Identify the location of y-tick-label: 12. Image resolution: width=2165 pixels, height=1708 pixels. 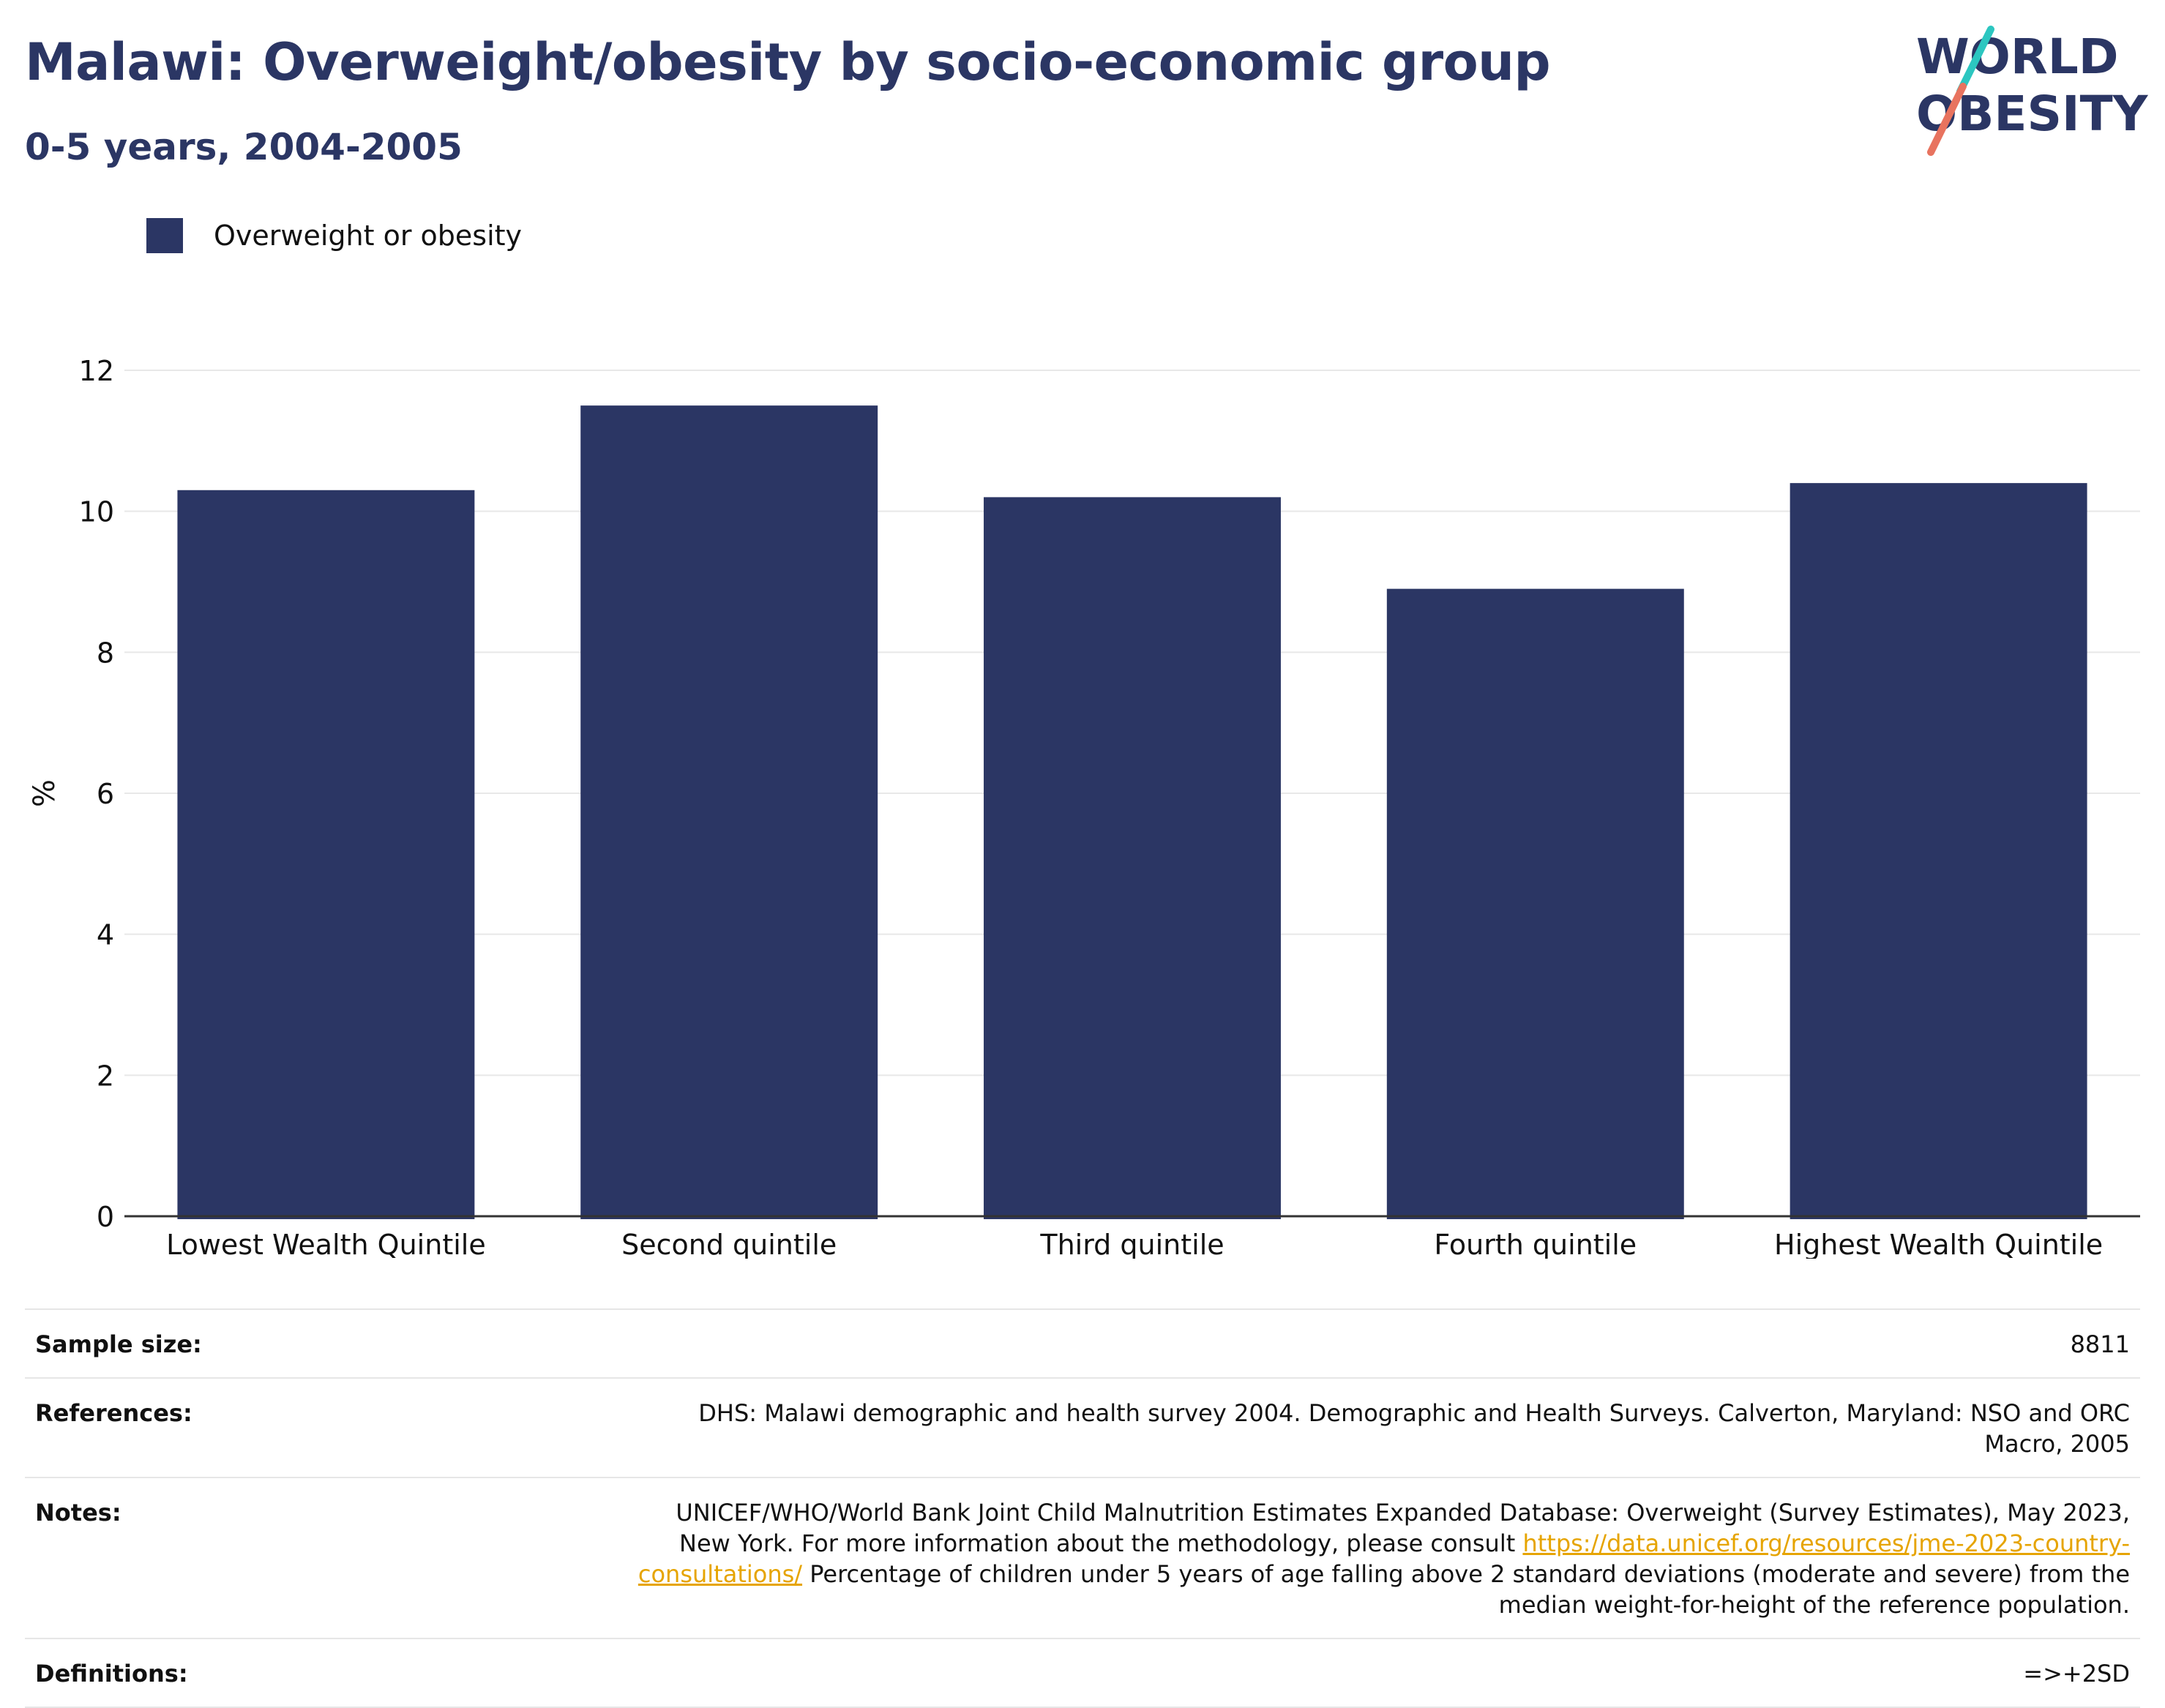
(96, 371).